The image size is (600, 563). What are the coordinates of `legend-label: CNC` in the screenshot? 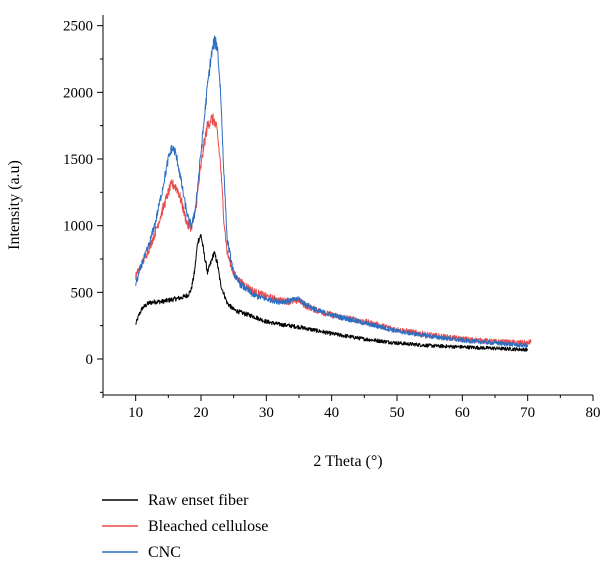 It's located at (164, 552).